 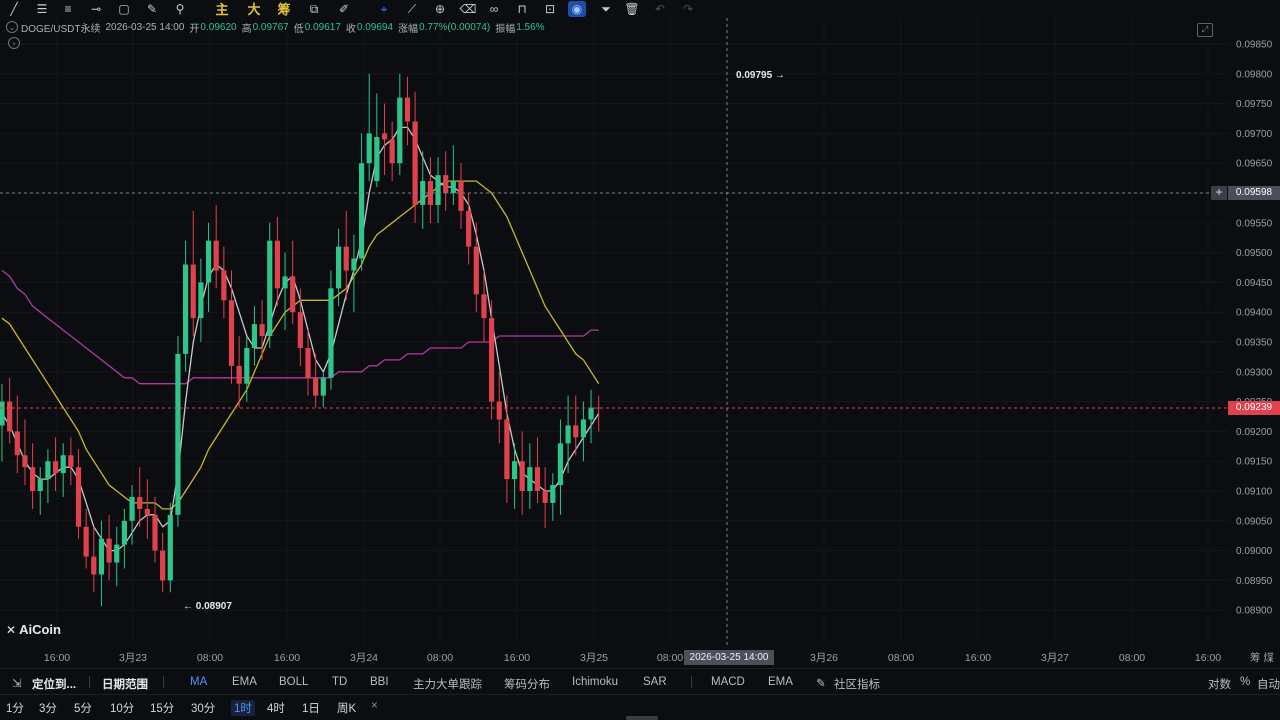 What do you see at coordinates (314, 9) in the screenshot?
I see `copy-icon: ⧉` at bounding box center [314, 9].